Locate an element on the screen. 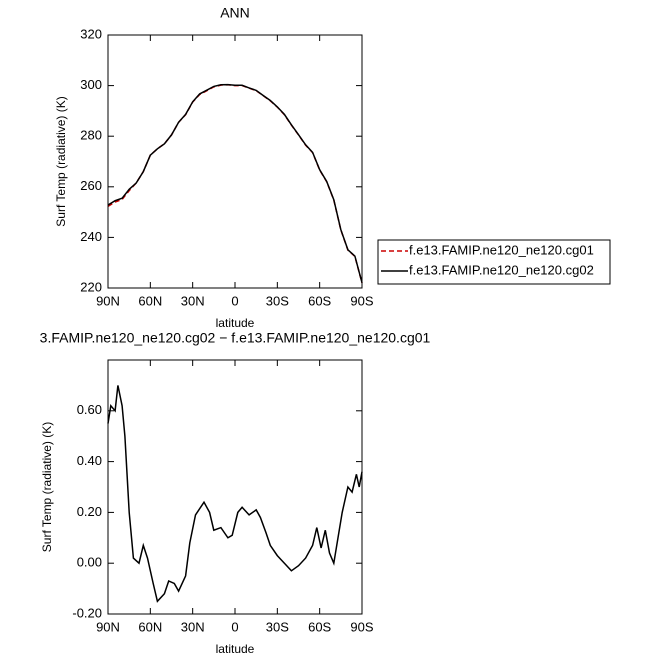 Image resolution: width=659 pixels, height=663 pixels. y-tick-label: 0.60 is located at coordinates (89, 409).